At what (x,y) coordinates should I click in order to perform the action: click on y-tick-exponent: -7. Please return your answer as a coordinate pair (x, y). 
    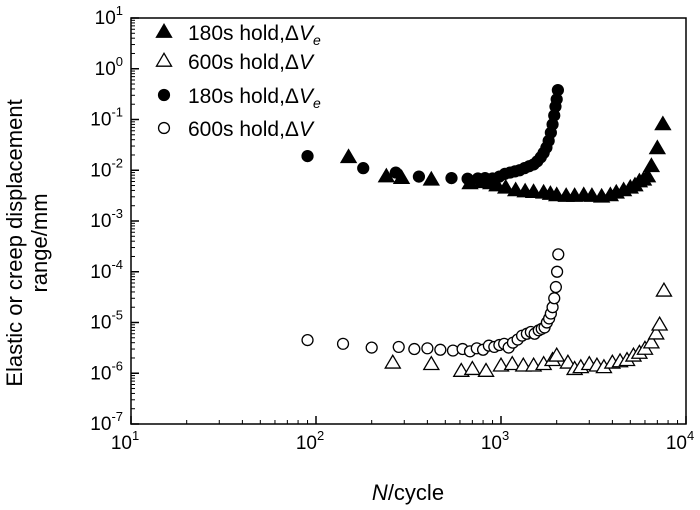
    Looking at the image, I should click on (117, 416).